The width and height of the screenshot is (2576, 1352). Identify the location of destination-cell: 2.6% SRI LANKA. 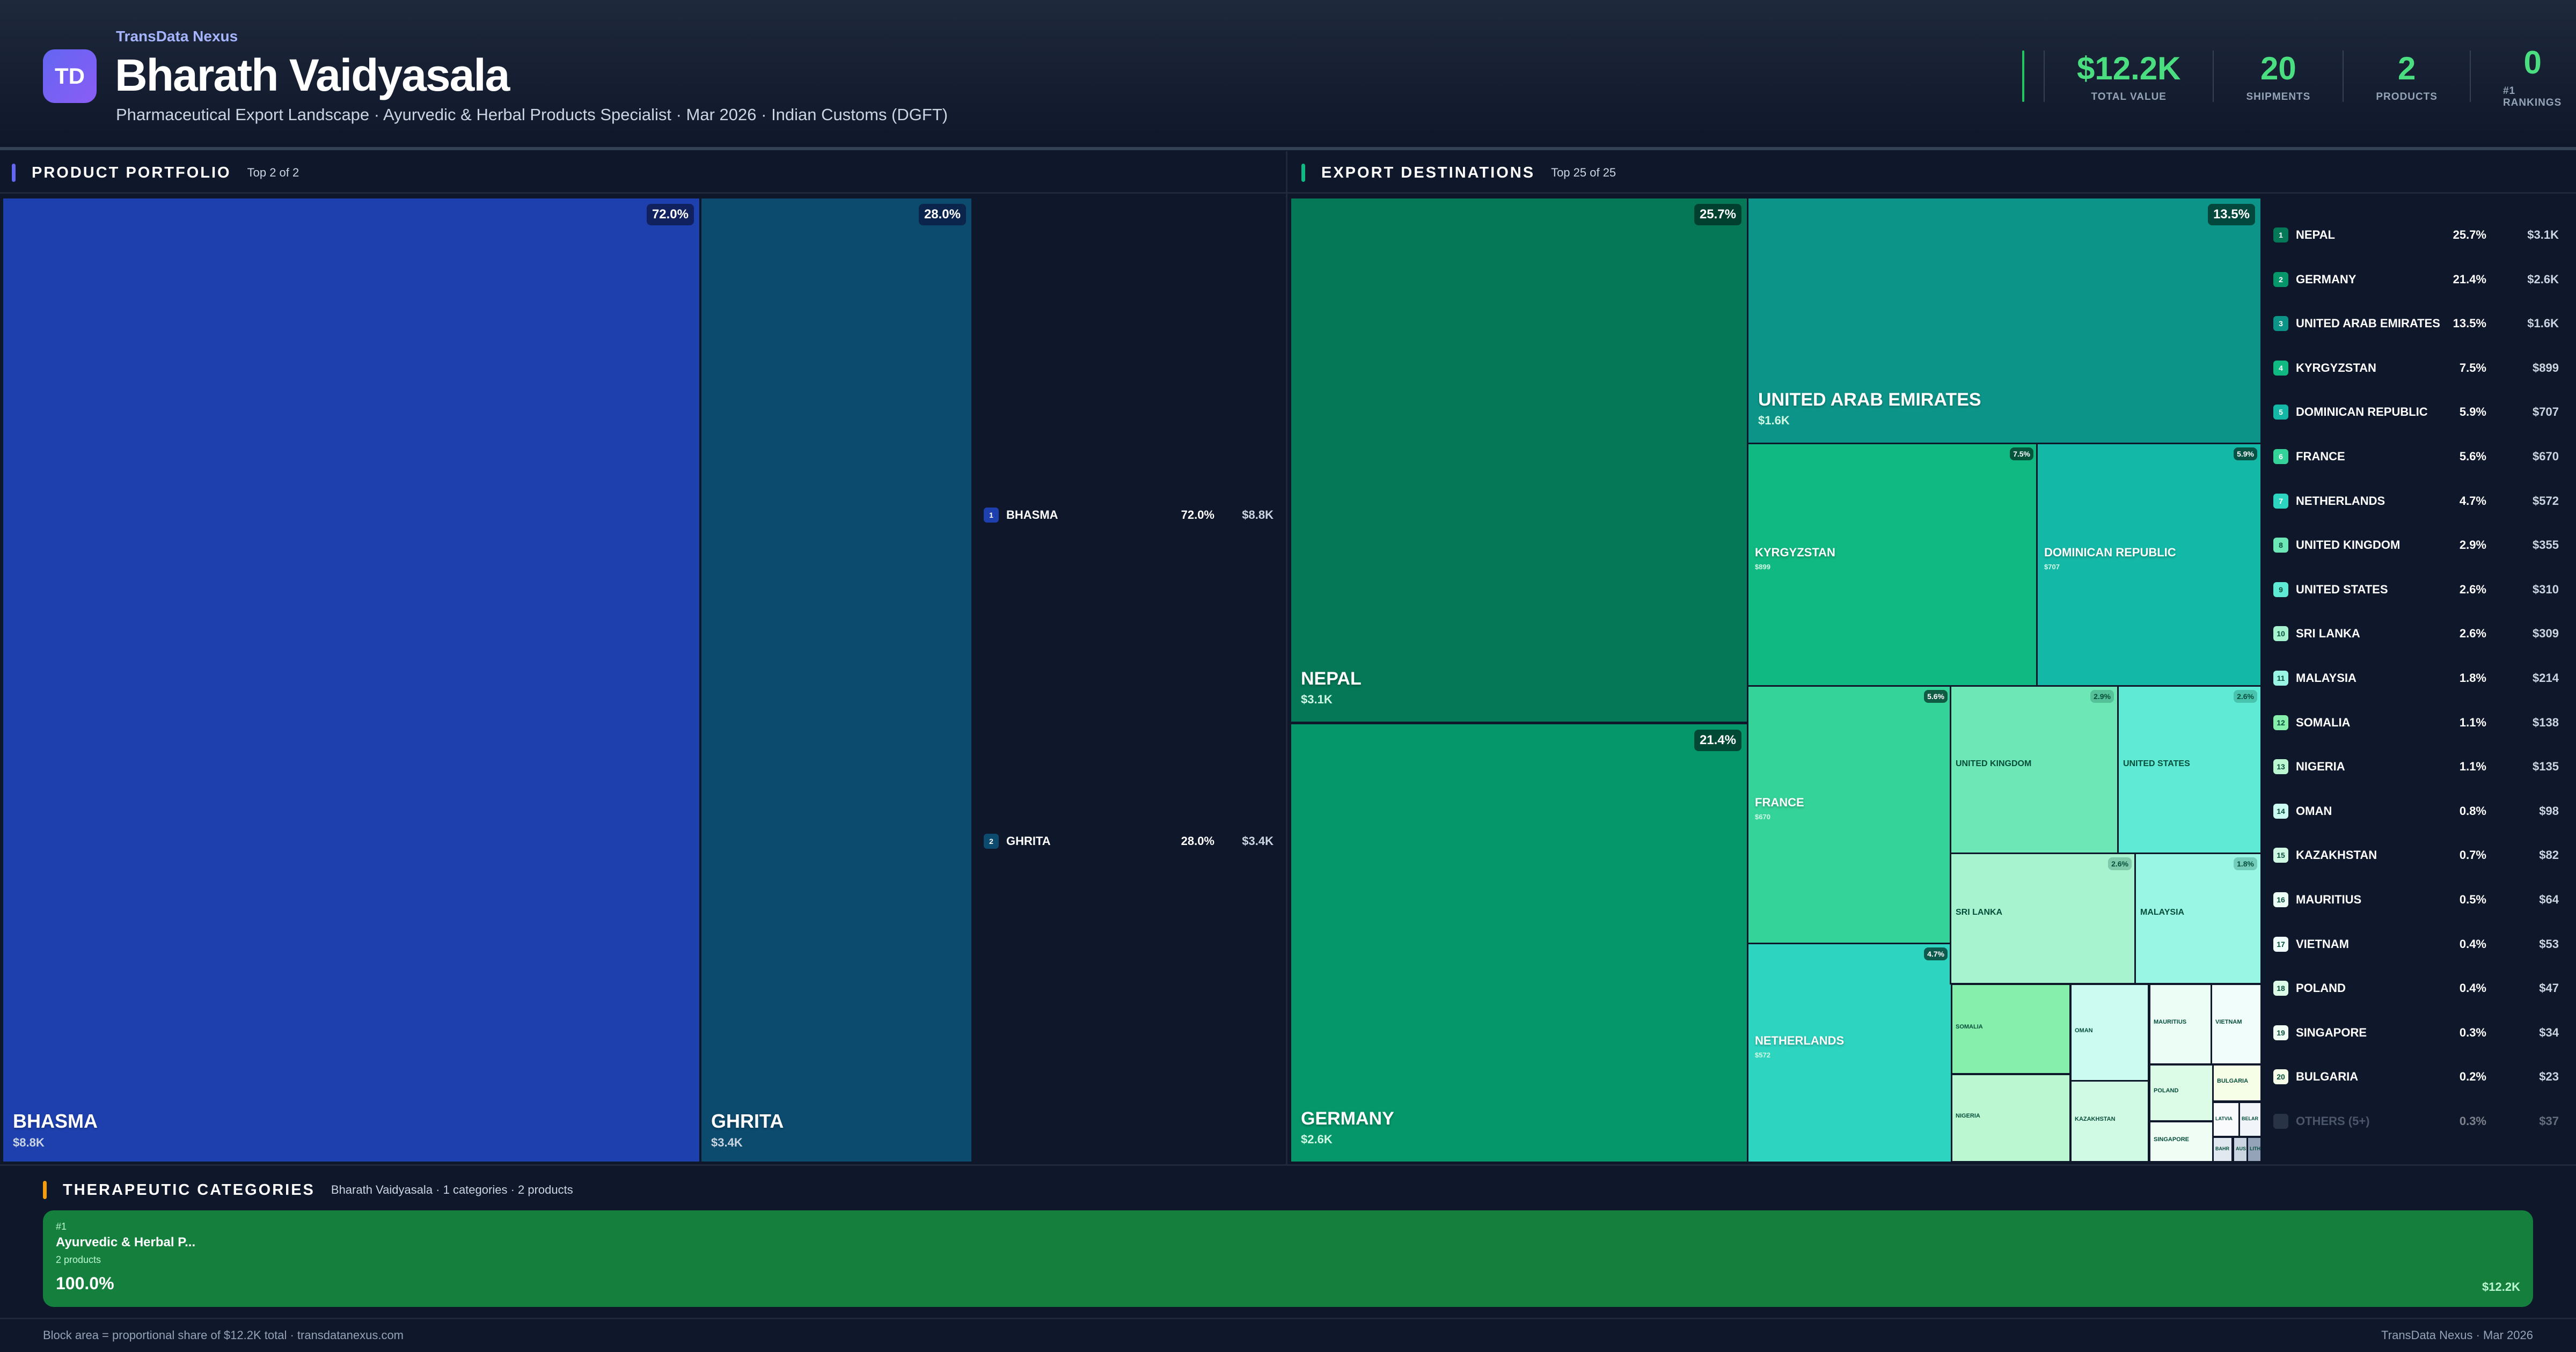
(2043, 918).